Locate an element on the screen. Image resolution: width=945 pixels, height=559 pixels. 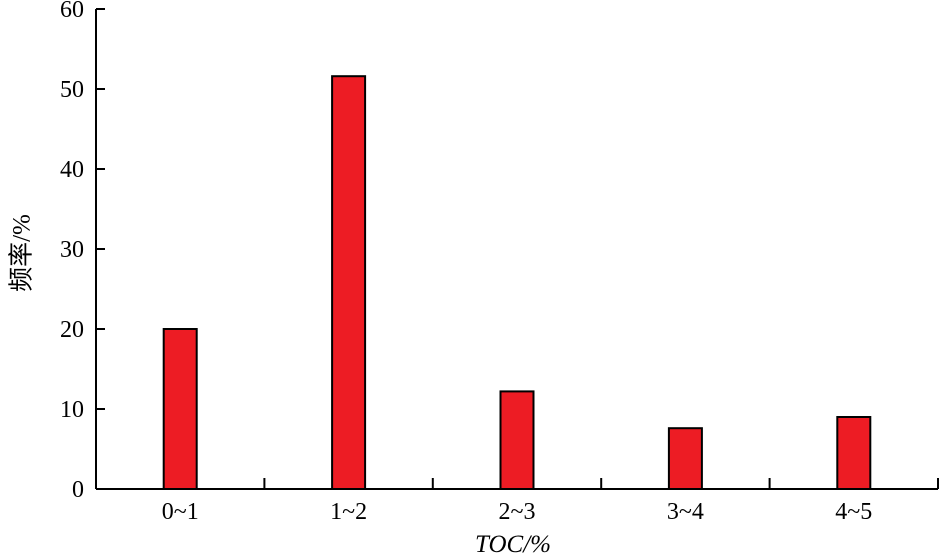
y-axis-ticks: 0 10 20 30 40 50 60 is located at coordinates (82, 251).